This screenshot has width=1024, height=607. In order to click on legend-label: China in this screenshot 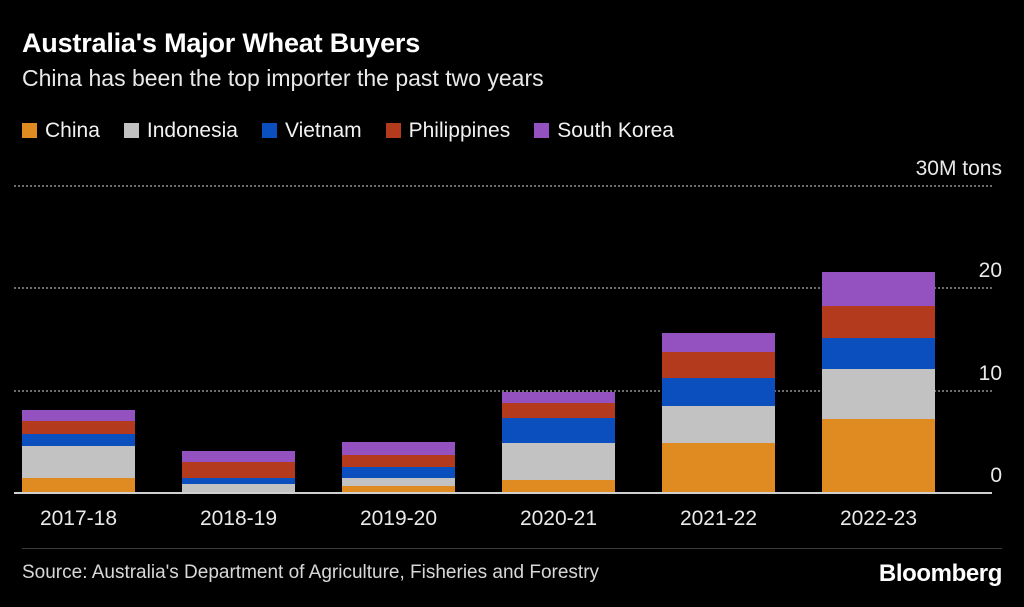, I will do `click(72, 130)`.